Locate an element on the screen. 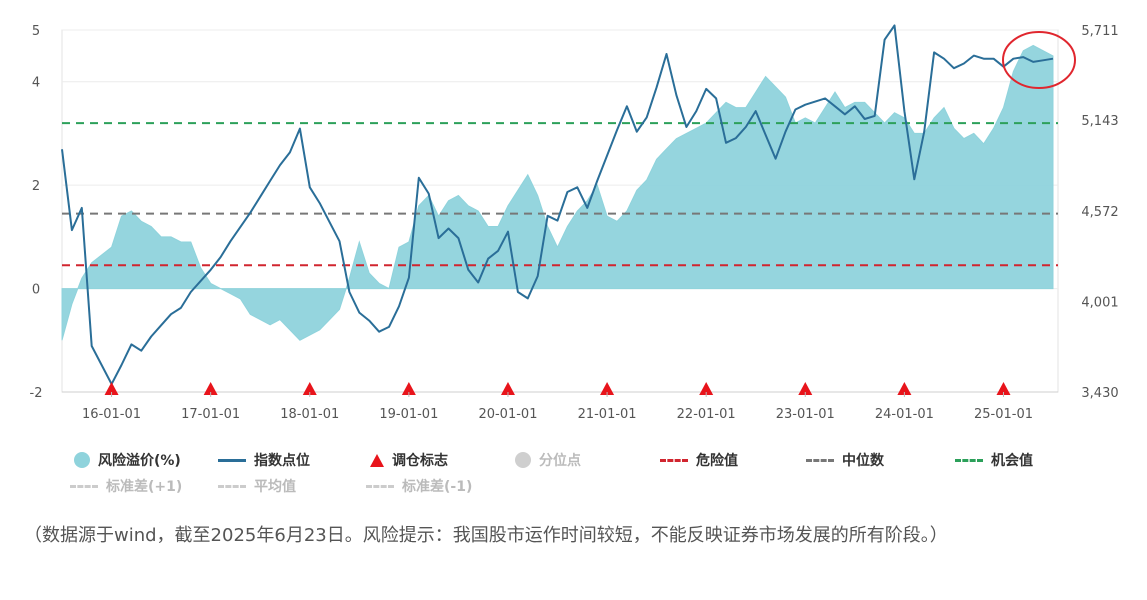 The height and width of the screenshot is (600, 1147). legend-label: 中位数 is located at coordinates (863, 461).